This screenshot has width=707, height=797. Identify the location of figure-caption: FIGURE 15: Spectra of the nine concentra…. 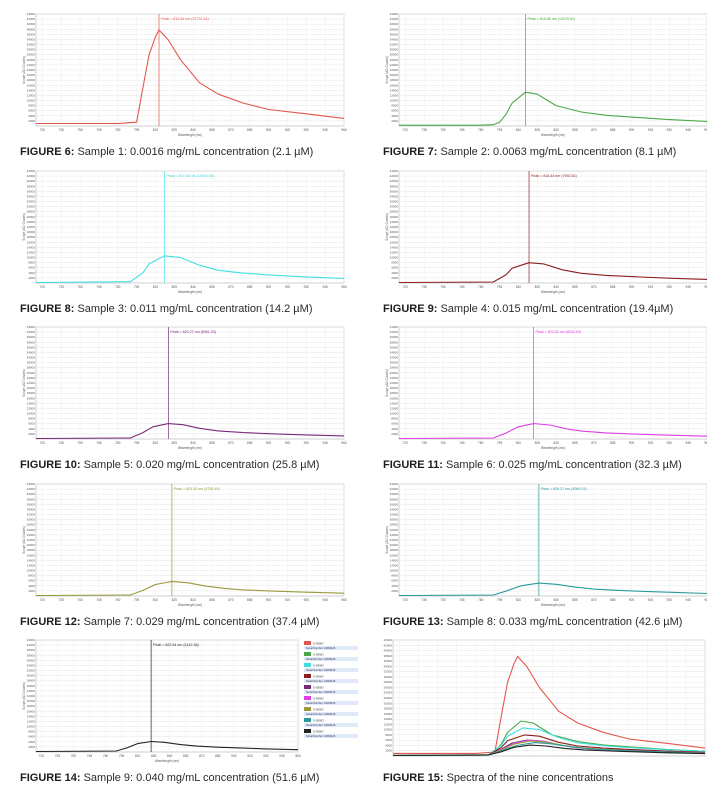
(545, 778).